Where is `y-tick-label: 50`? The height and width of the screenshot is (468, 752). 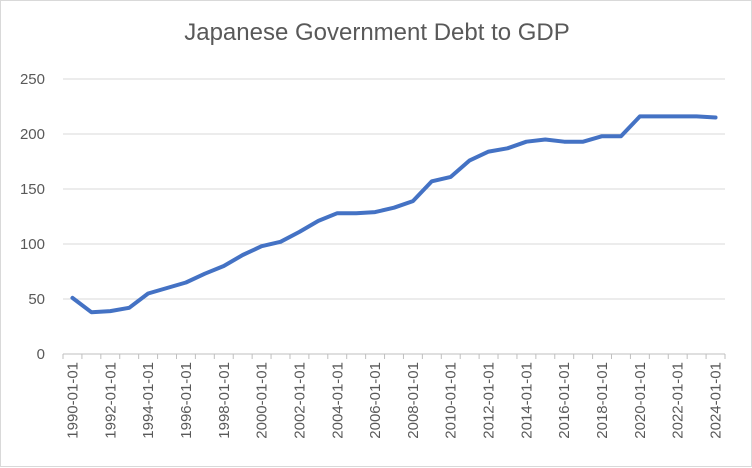 y-tick-label: 50 is located at coordinates (36, 299).